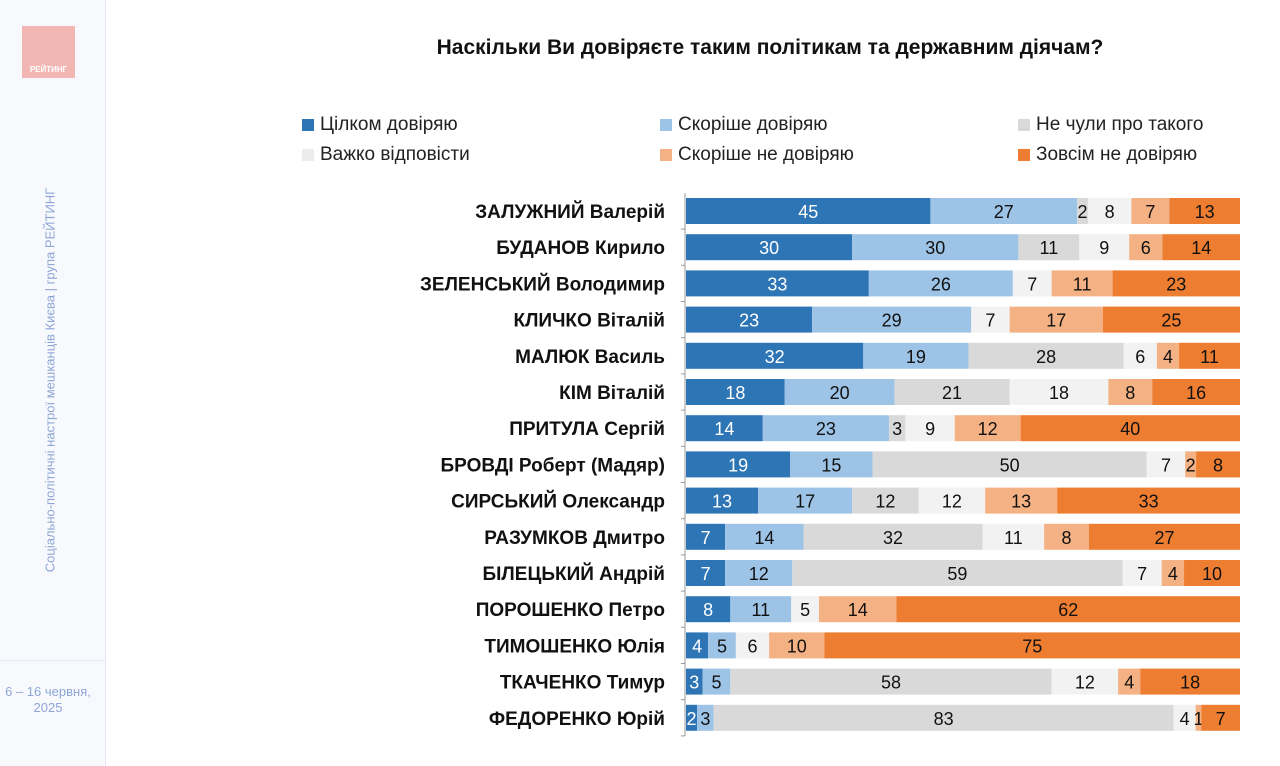 Image resolution: width=1280 pixels, height=766 pixels. I want to click on data-label: 16, so click(1196, 393).